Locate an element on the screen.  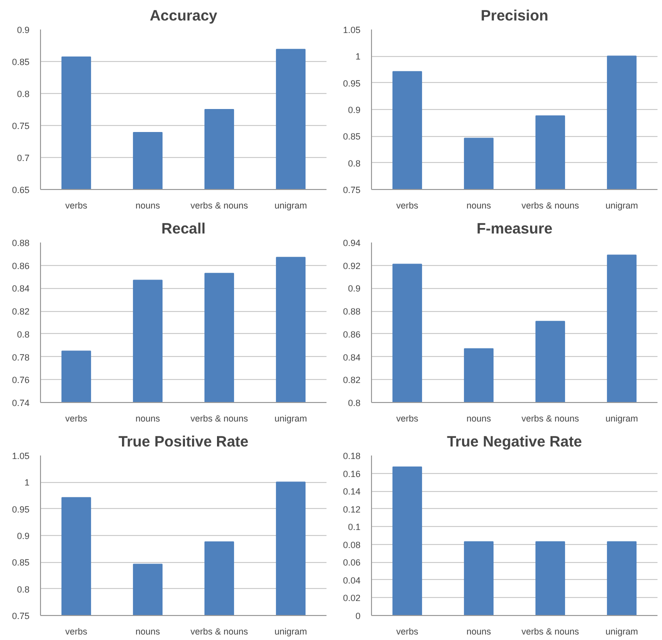
y-tick-label: 0 is located at coordinates (358, 616).